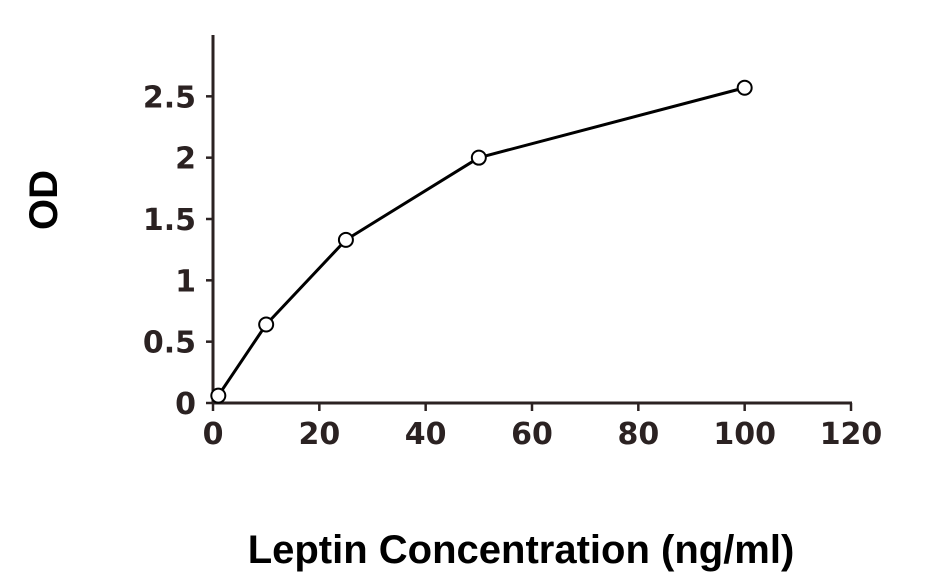 This screenshot has height=580, width=936. What do you see at coordinates (532, 434) in the screenshot?
I see `x-tick-label: 60` at bounding box center [532, 434].